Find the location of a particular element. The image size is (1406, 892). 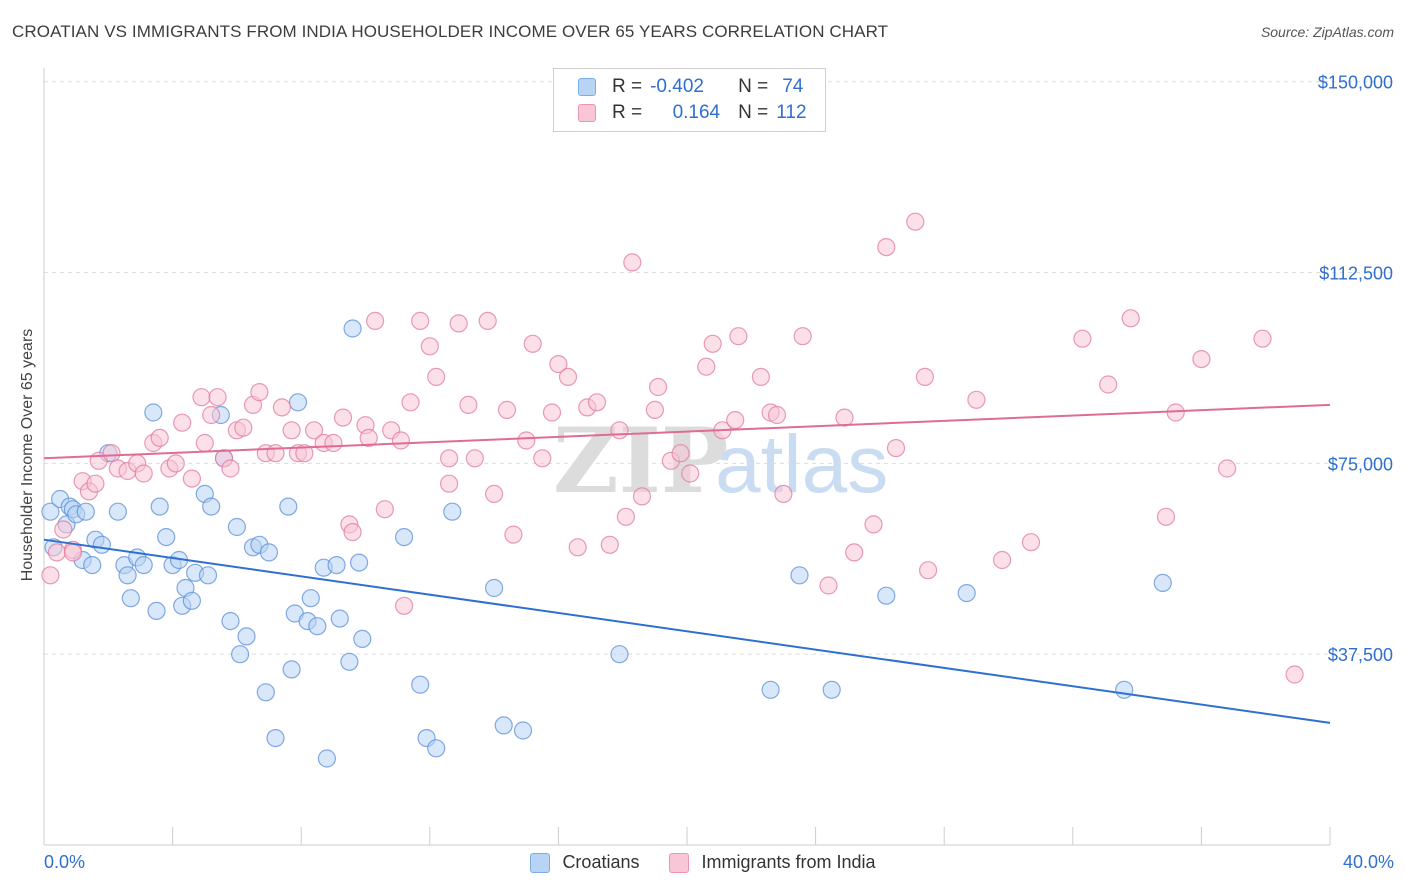

legend-item-india: Immigrants from India is located at coordinates (772, 862).